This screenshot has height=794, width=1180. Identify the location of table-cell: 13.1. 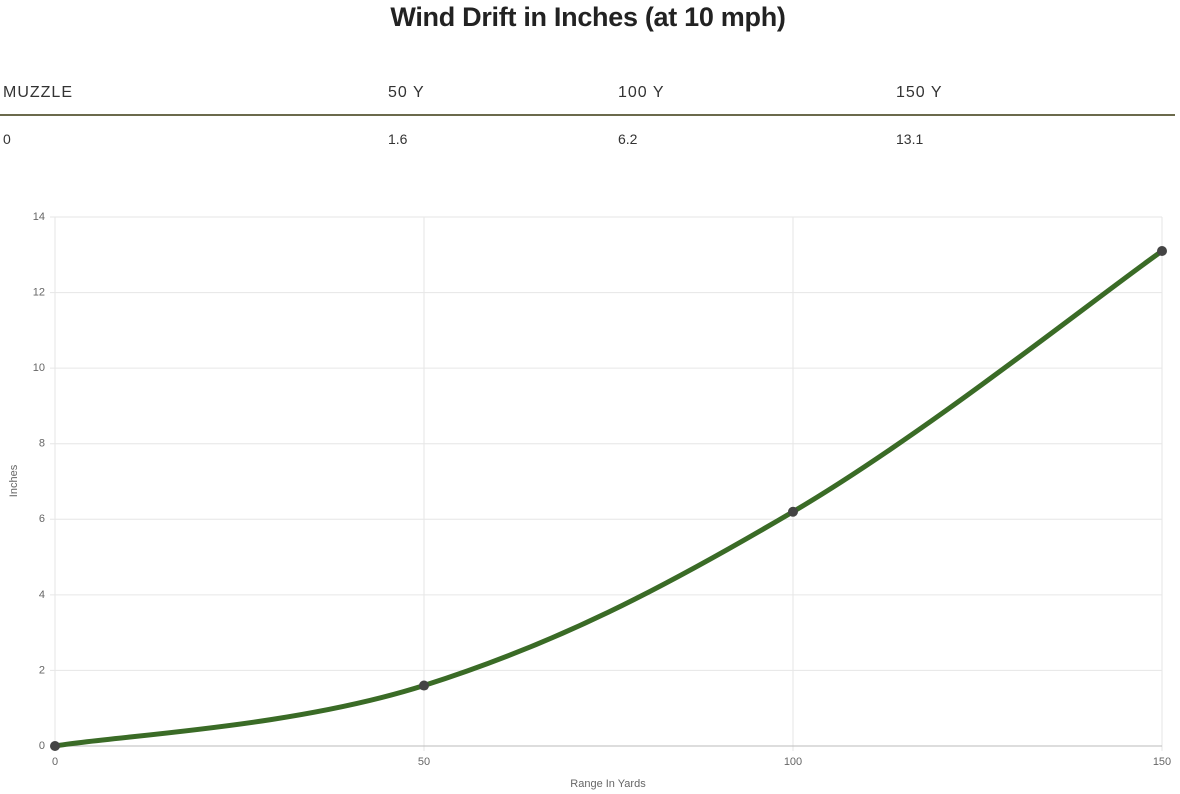
(910, 139).